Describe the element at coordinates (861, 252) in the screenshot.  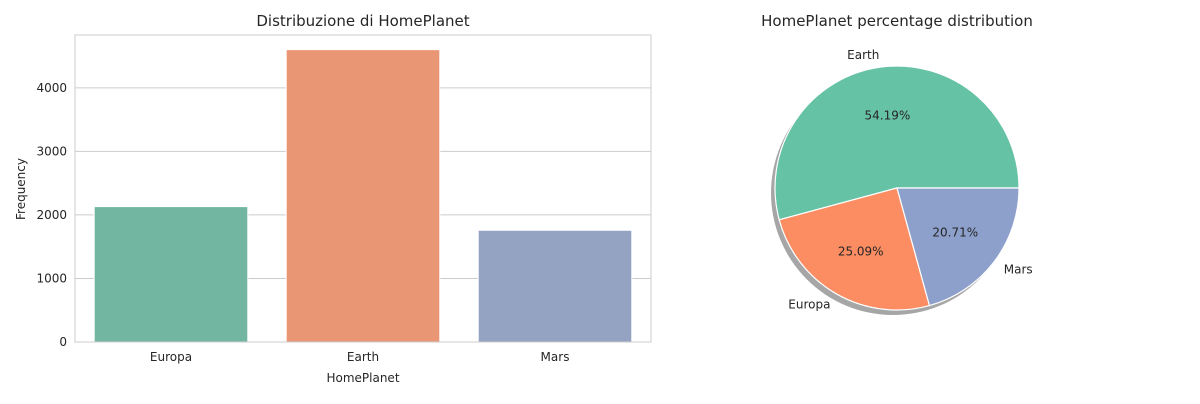
I see `pie-percent-label: 25.09%` at that location.